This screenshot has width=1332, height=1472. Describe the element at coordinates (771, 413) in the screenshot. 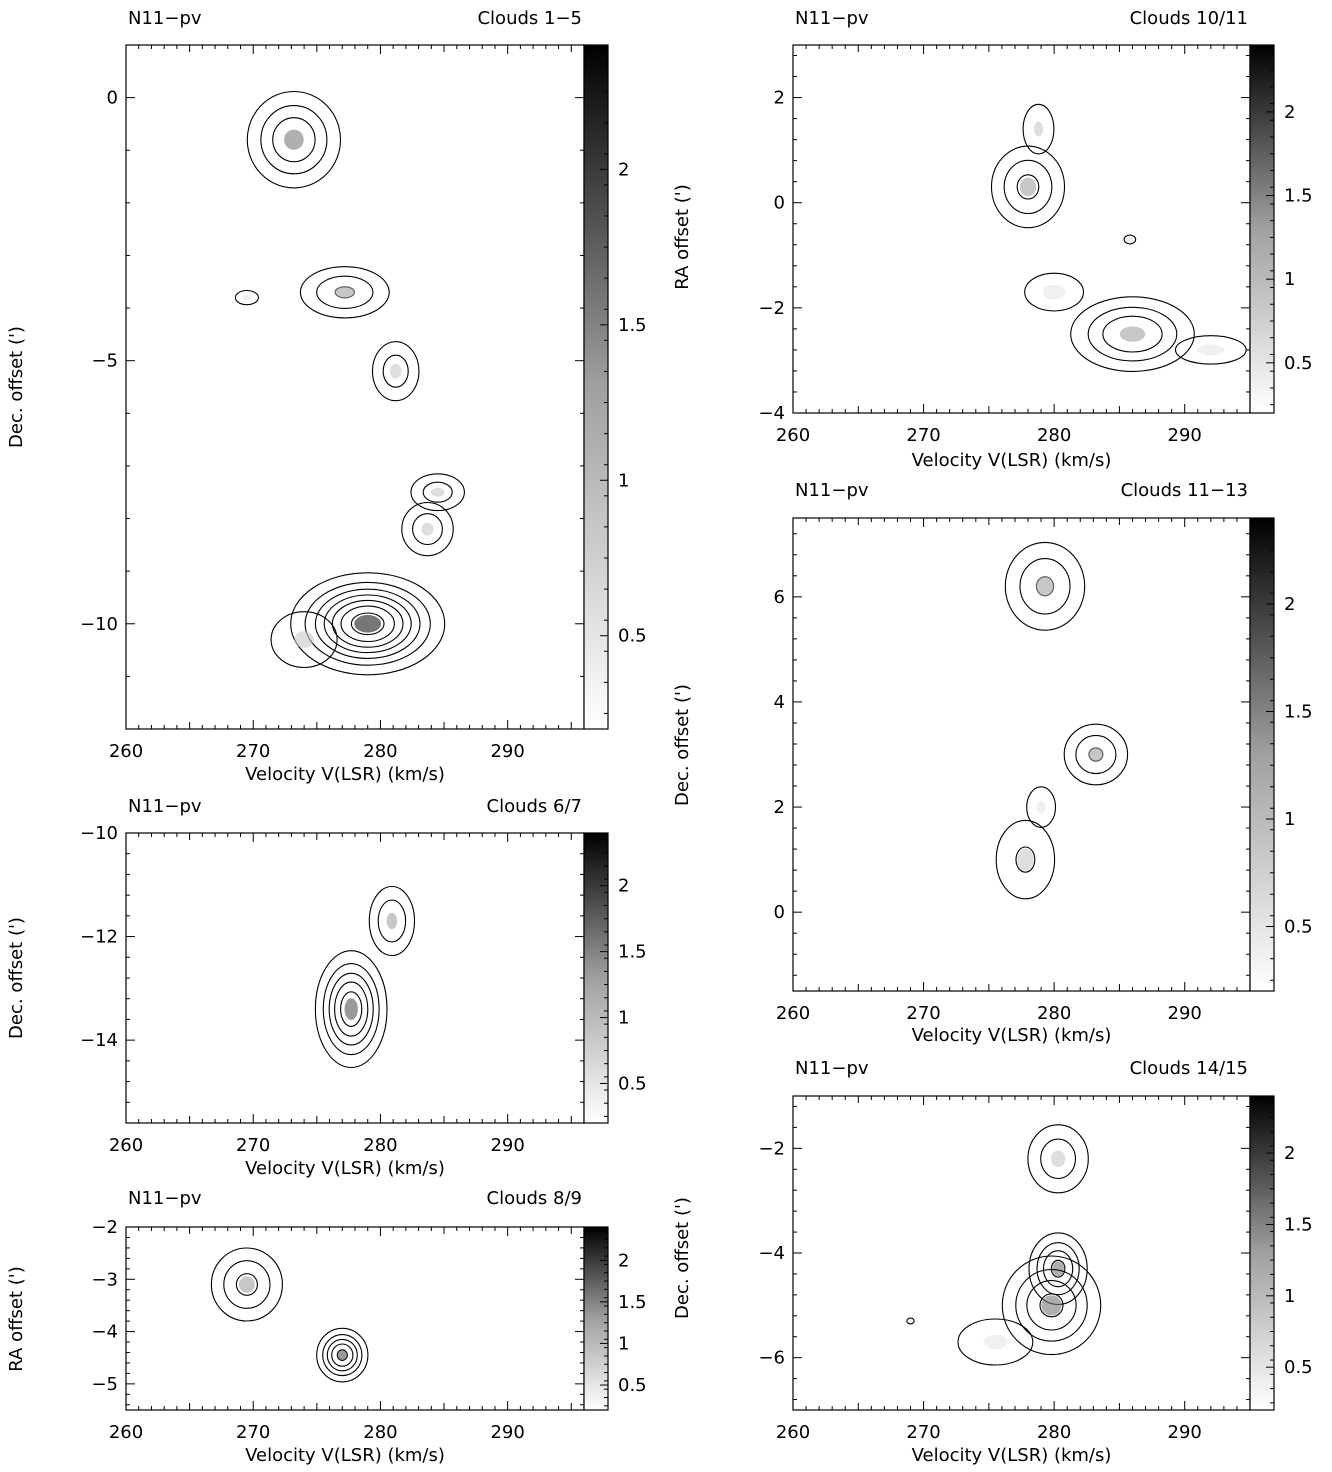

I see `y-tick-label: −4` at that location.